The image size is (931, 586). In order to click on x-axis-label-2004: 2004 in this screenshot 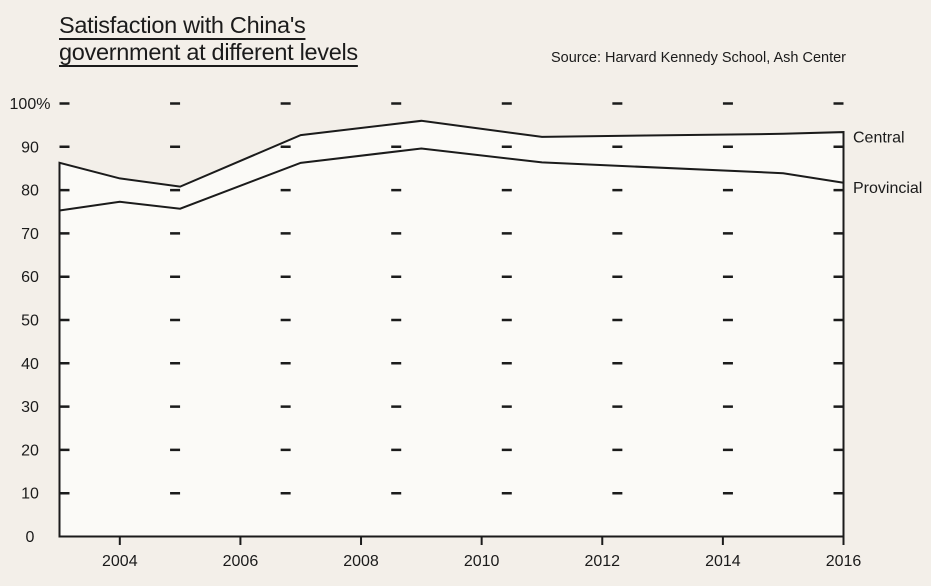, I will do `click(120, 561)`.